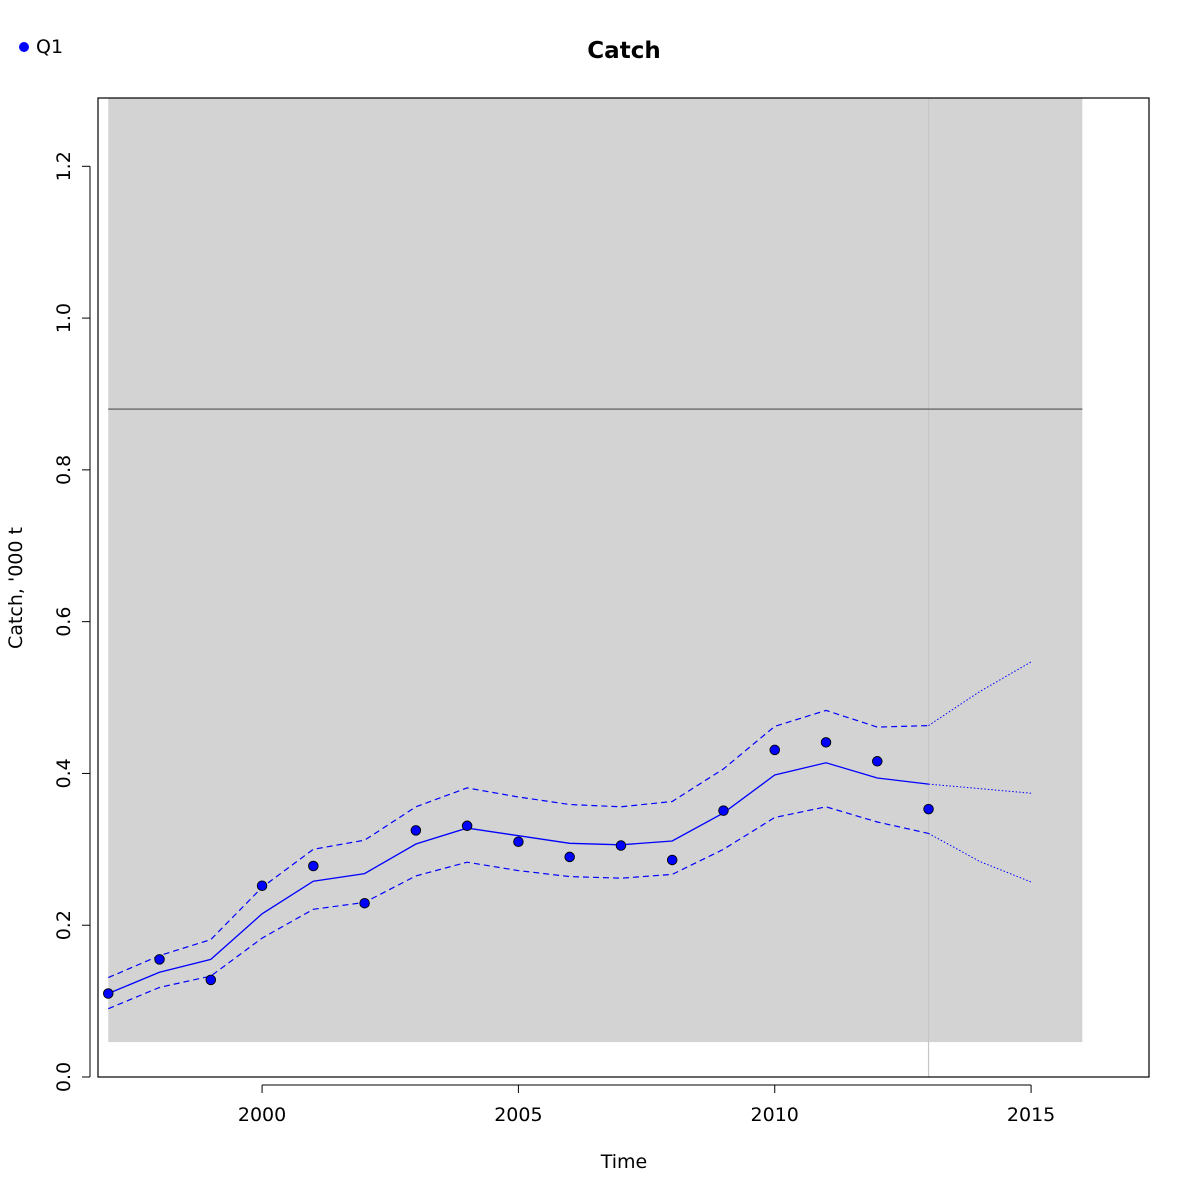 This screenshot has width=1200, height=1200. What do you see at coordinates (518, 908) in the screenshot?
I see `fit-lower-line` at bounding box center [518, 908].